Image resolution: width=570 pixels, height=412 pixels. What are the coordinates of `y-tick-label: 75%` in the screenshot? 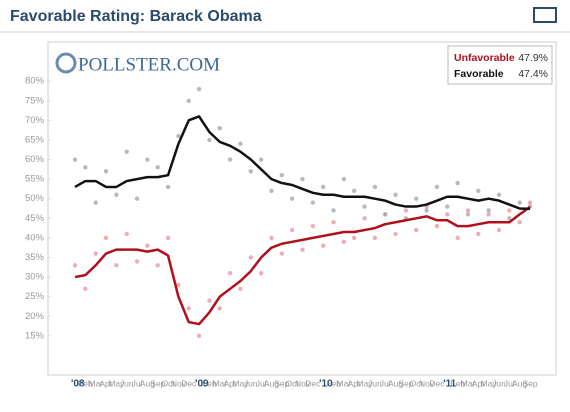 It's located at (35, 100).